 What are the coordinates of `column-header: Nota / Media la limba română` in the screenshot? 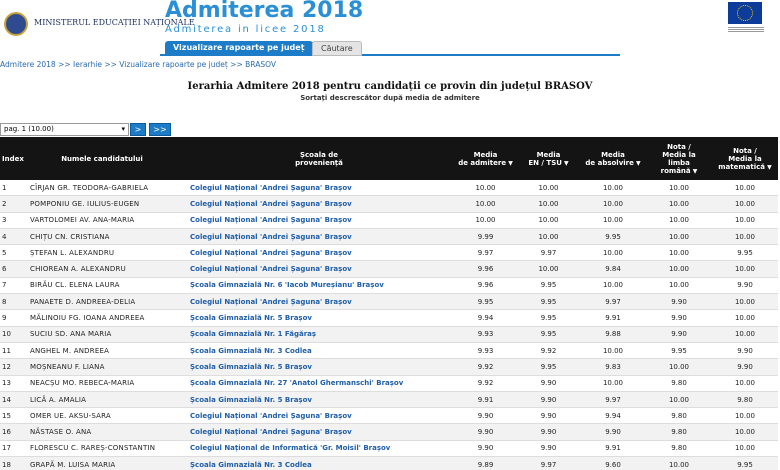 It's located at (679, 158).